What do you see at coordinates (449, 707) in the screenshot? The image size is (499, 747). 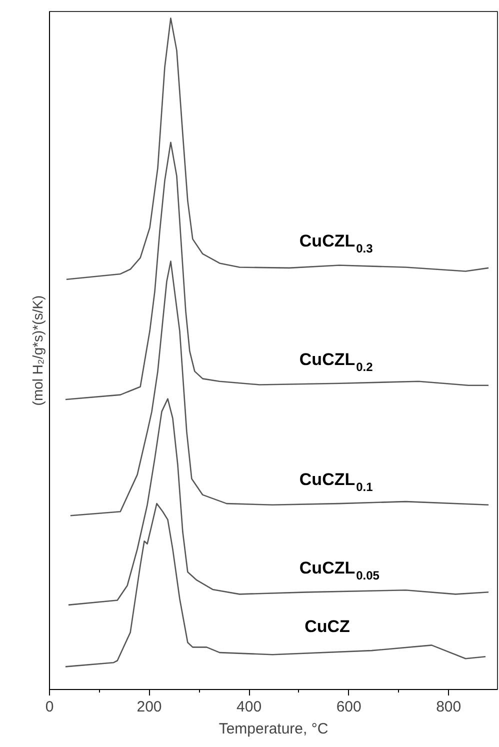 I see `x-tick-label: 800` at bounding box center [449, 707].